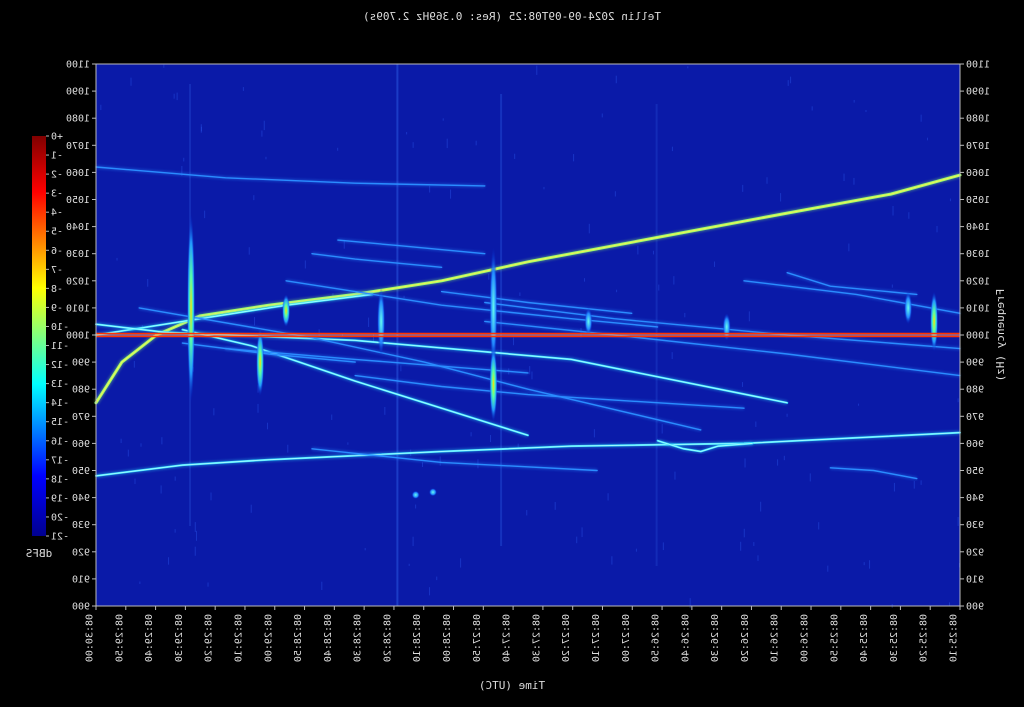 This screenshot has height=707, width=1024. I want to click on y-tick-label-left: 1050, so click(978, 200).